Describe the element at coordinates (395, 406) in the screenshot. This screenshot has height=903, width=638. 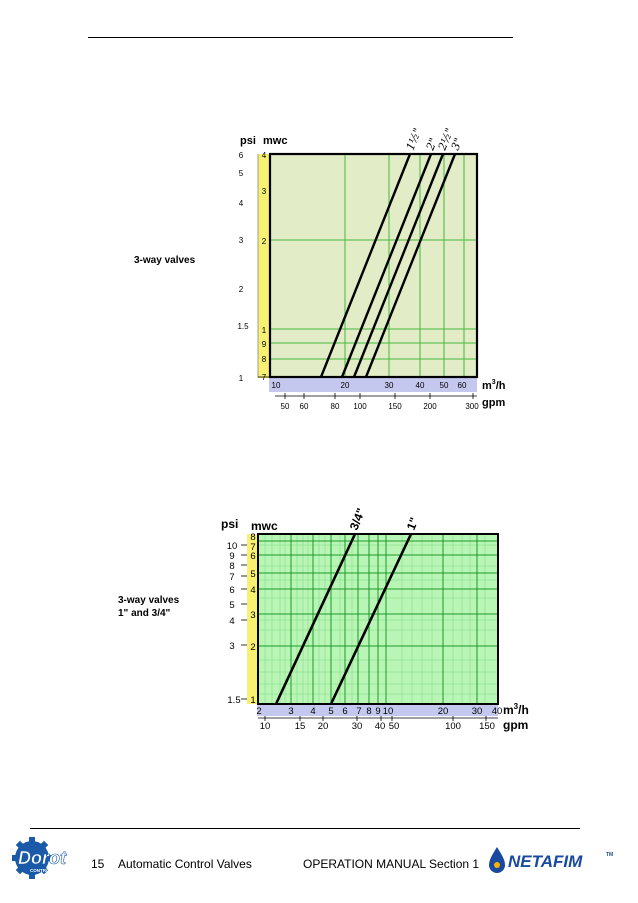
I see `chart1-gpm-tick: 150` at that location.